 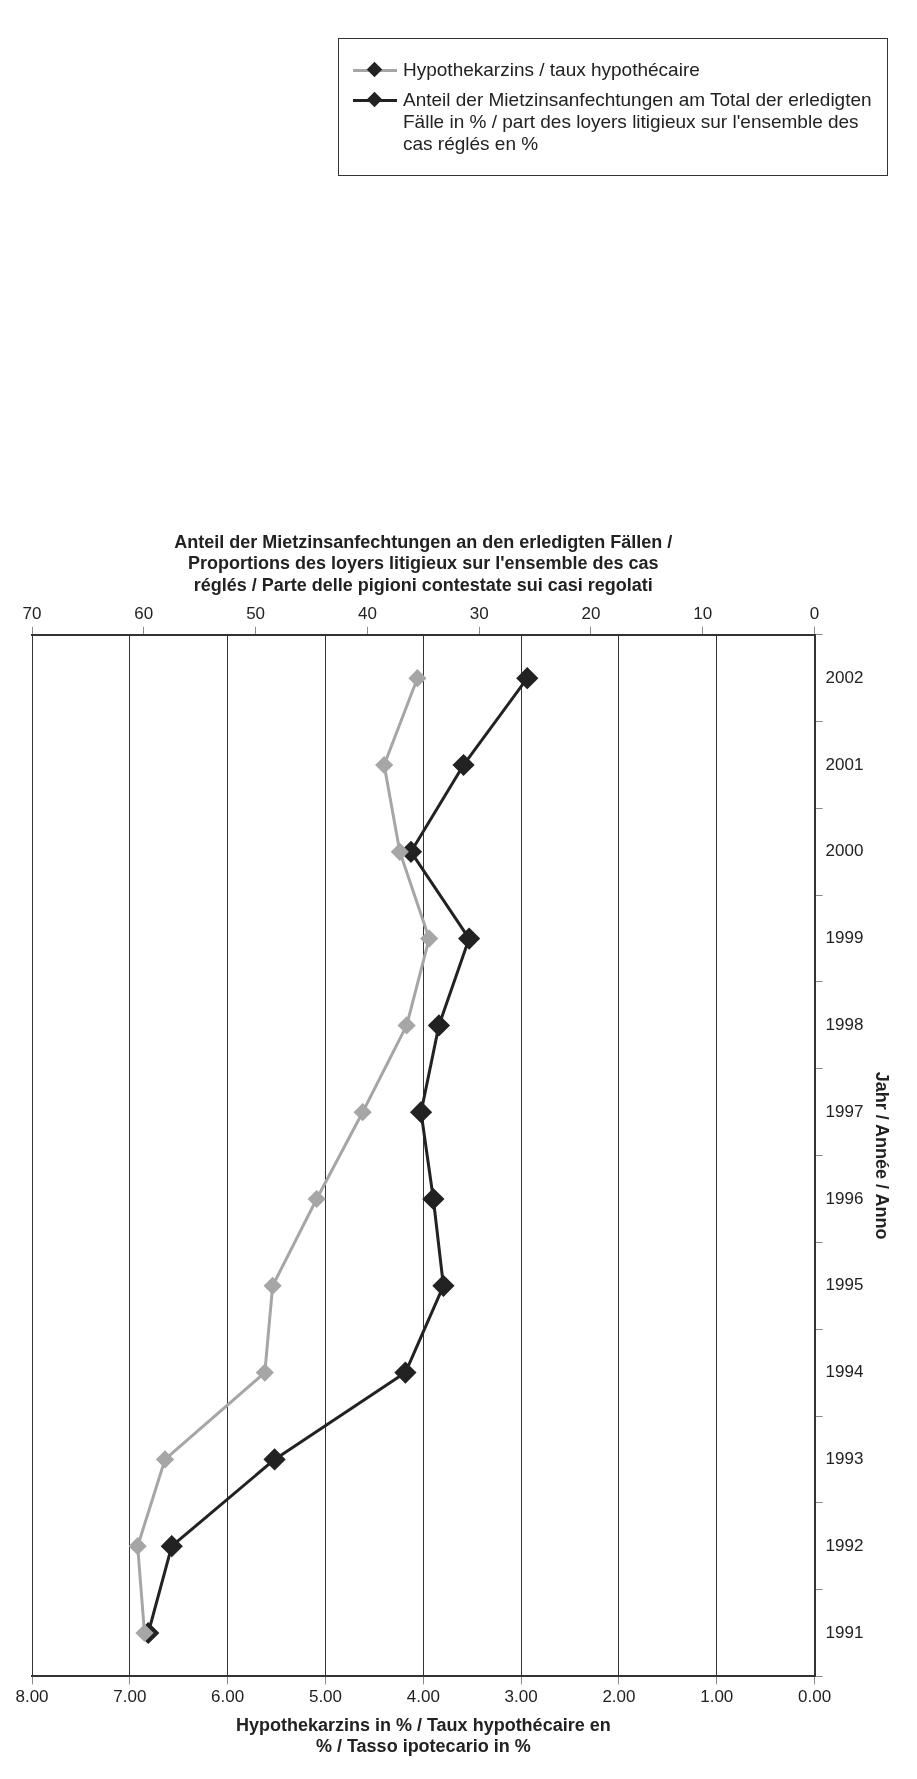 I want to click on y-tick-label: 2002, so click(x=844, y=677).